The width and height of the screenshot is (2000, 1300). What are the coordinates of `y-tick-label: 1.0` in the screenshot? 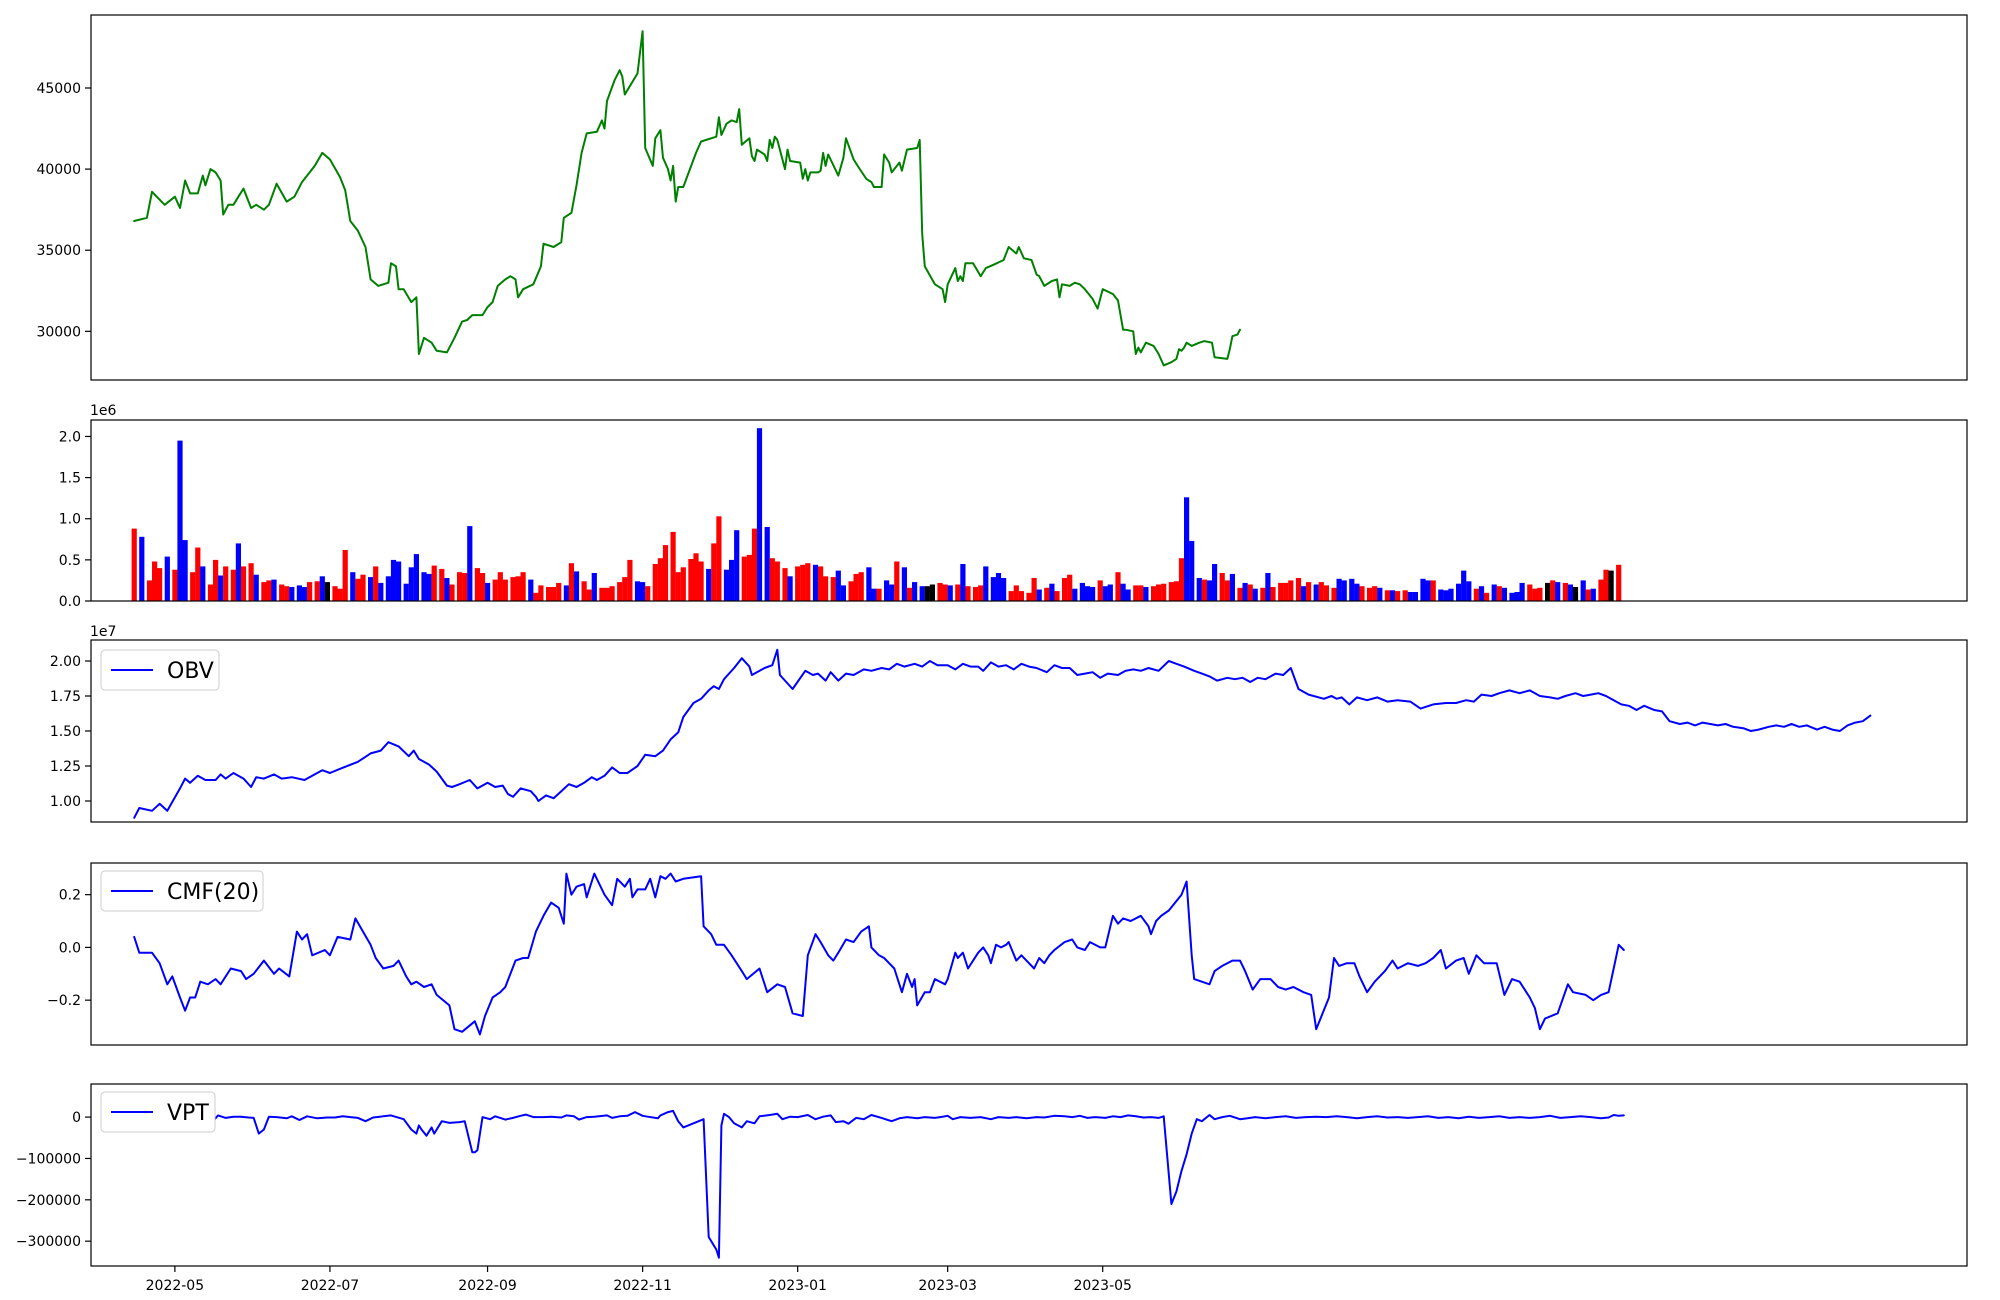 It's located at (70, 520).